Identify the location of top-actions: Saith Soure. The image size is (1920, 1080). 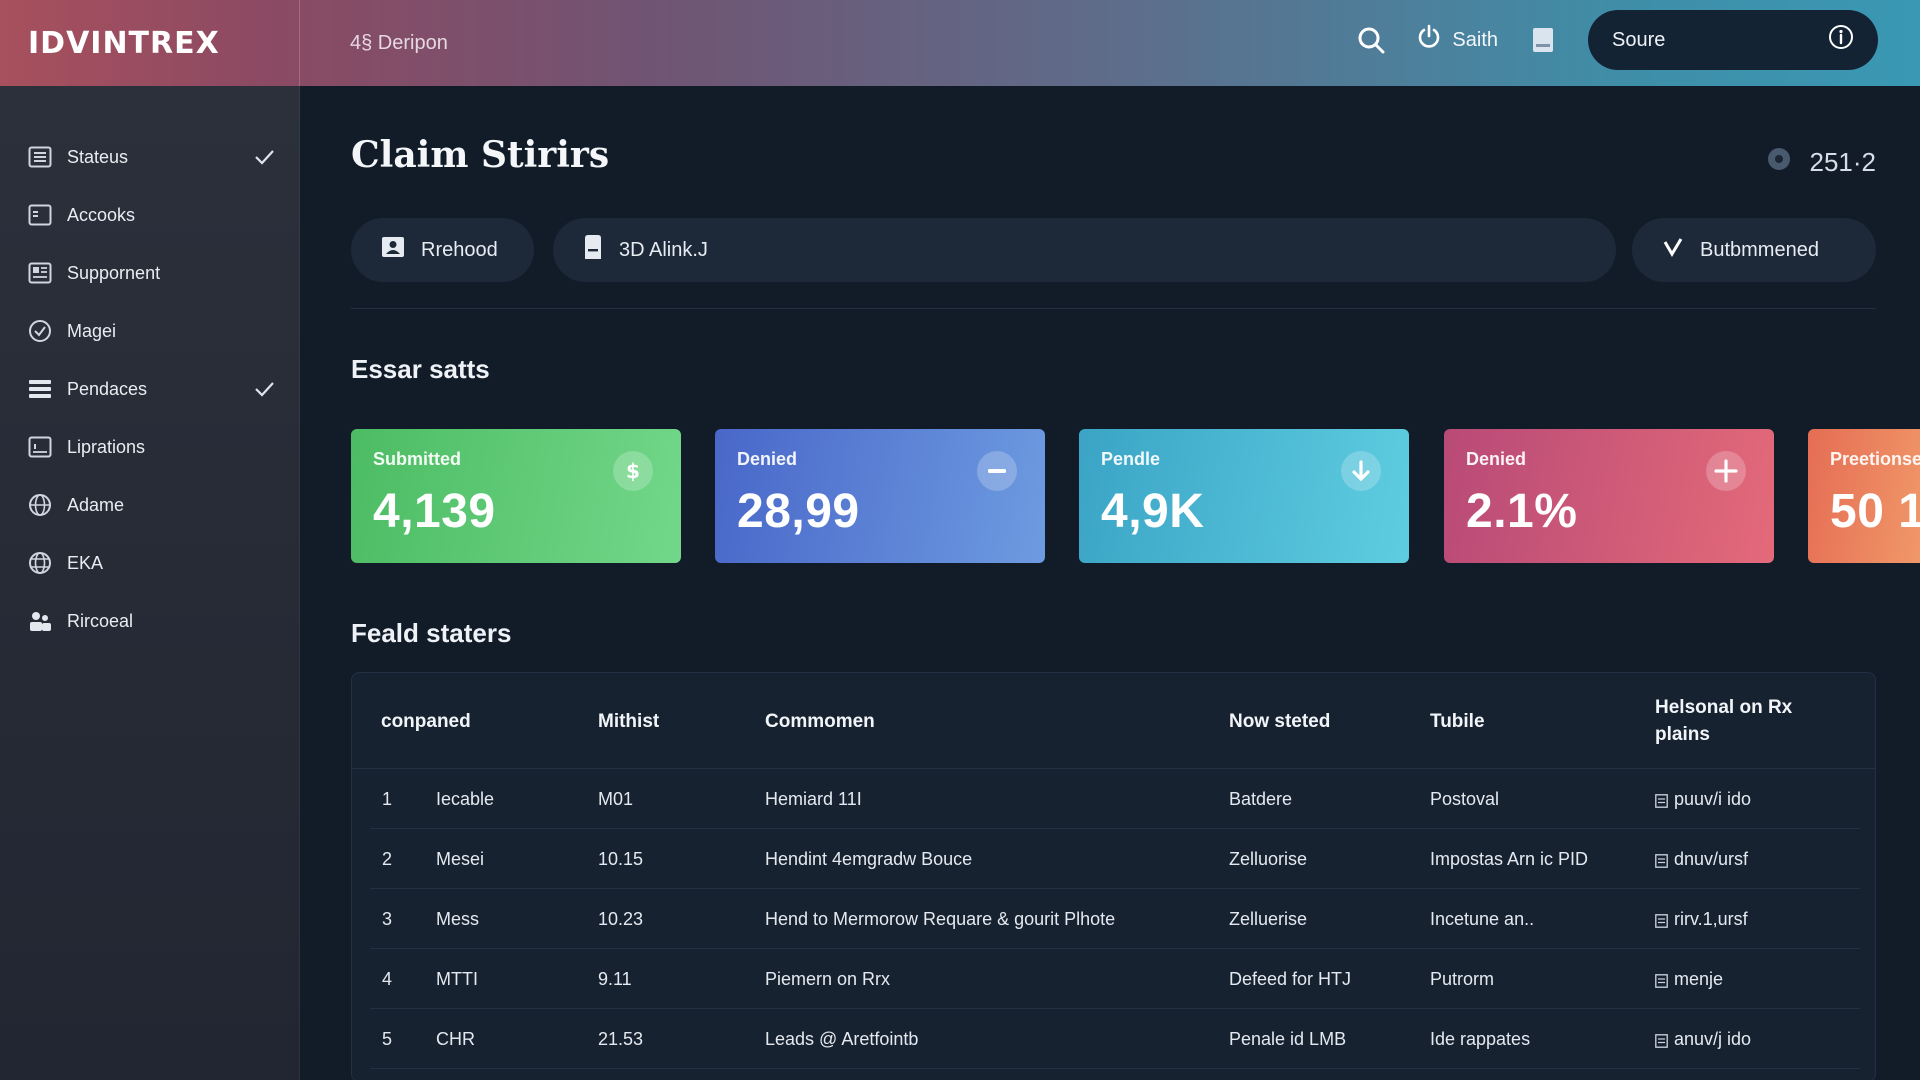
(1615, 40).